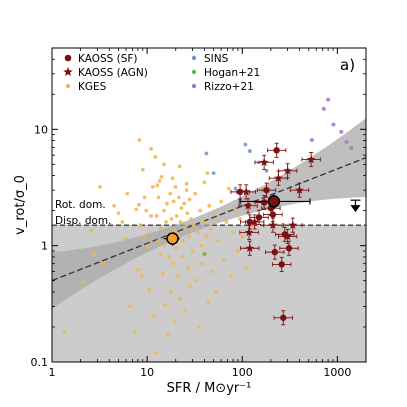 The image size is (407, 407). What do you see at coordinates (80, 205) in the screenshot?
I see `rot-dom-label: Rot. dom.` at bounding box center [80, 205].